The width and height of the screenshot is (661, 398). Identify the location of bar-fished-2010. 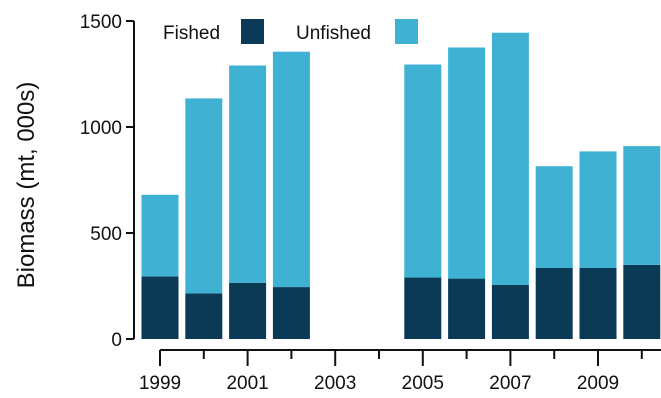
(642, 301).